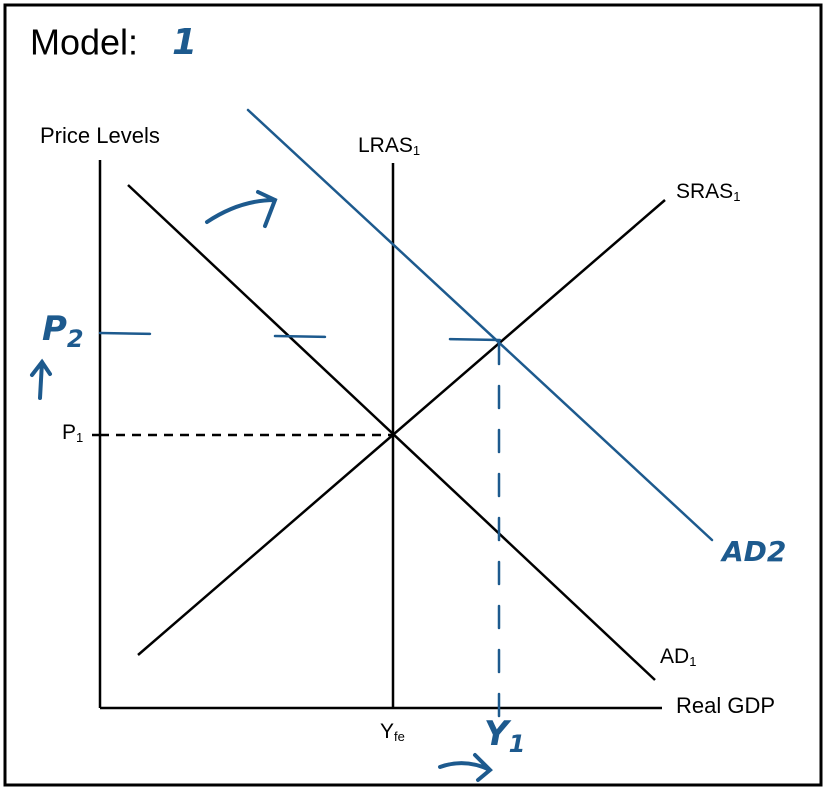  Describe the element at coordinates (704, 191) in the screenshot. I see `sras-text: SRAS` at that location.